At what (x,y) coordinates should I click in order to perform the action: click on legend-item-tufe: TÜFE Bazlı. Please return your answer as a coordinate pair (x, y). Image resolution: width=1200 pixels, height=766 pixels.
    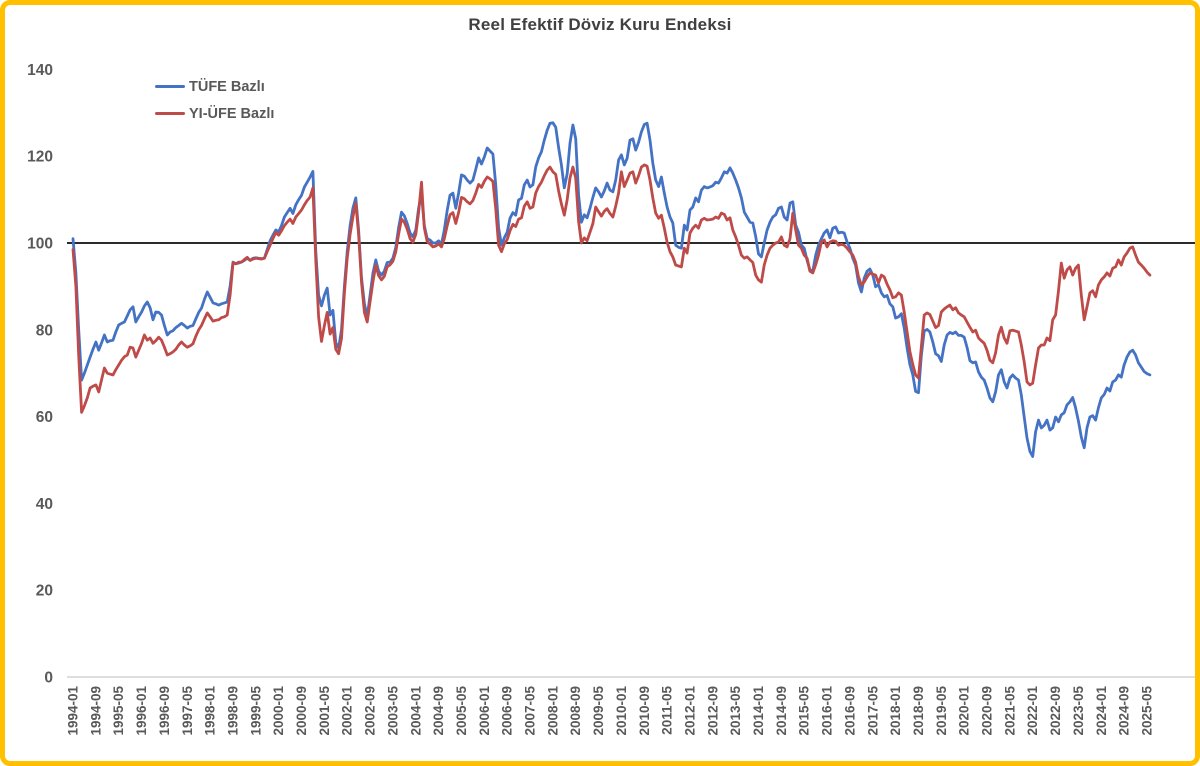
    Looking at the image, I should click on (214, 86).